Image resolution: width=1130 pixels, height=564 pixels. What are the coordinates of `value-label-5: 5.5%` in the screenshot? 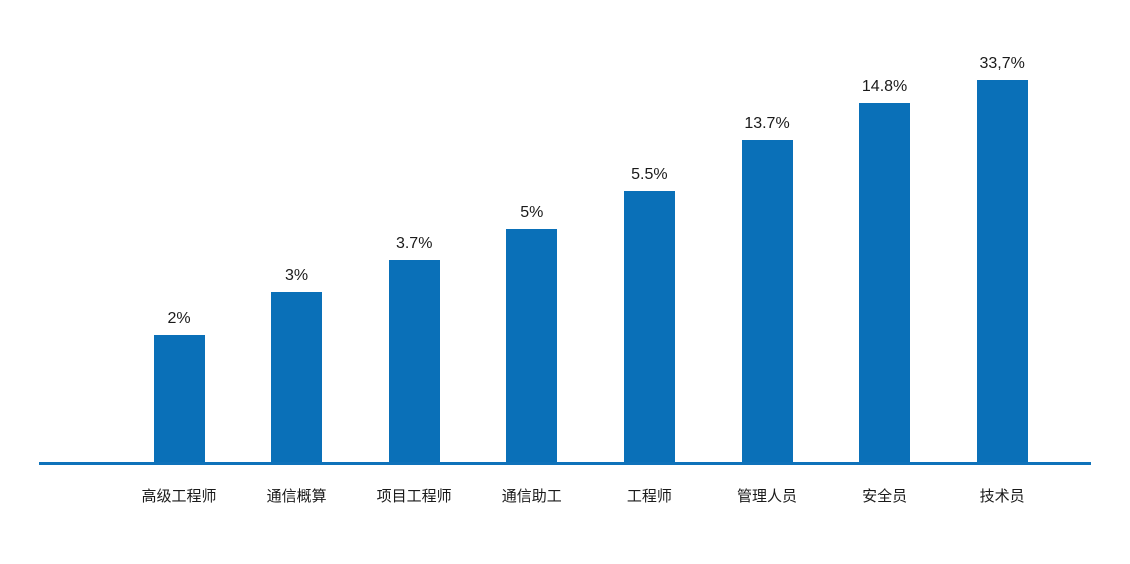 It's located at (649, 174).